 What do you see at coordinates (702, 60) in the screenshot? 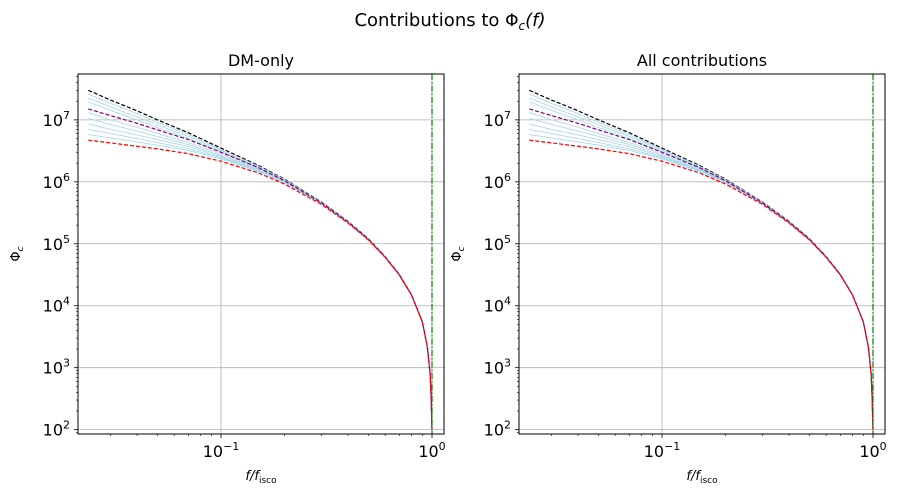
I see `panel-title: All contributions` at bounding box center [702, 60].